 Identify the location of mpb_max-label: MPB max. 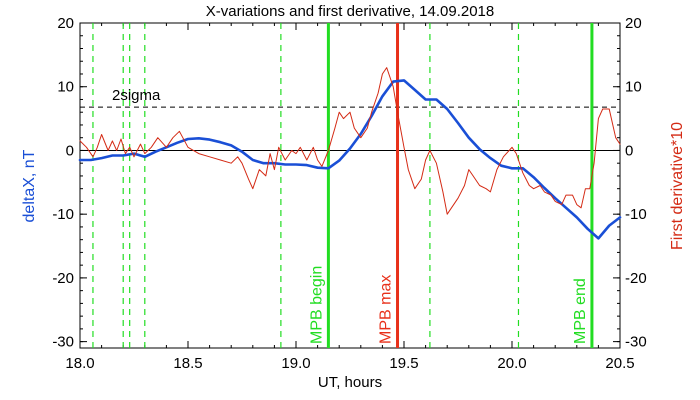
(386, 309).